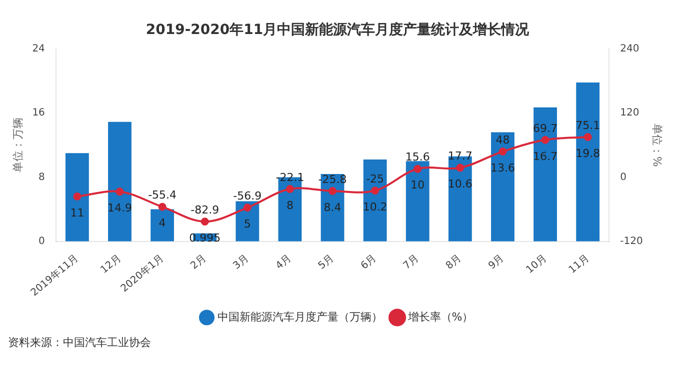  What do you see at coordinates (375, 207) in the screenshot?
I see `data-label: 10.2` at bounding box center [375, 207].